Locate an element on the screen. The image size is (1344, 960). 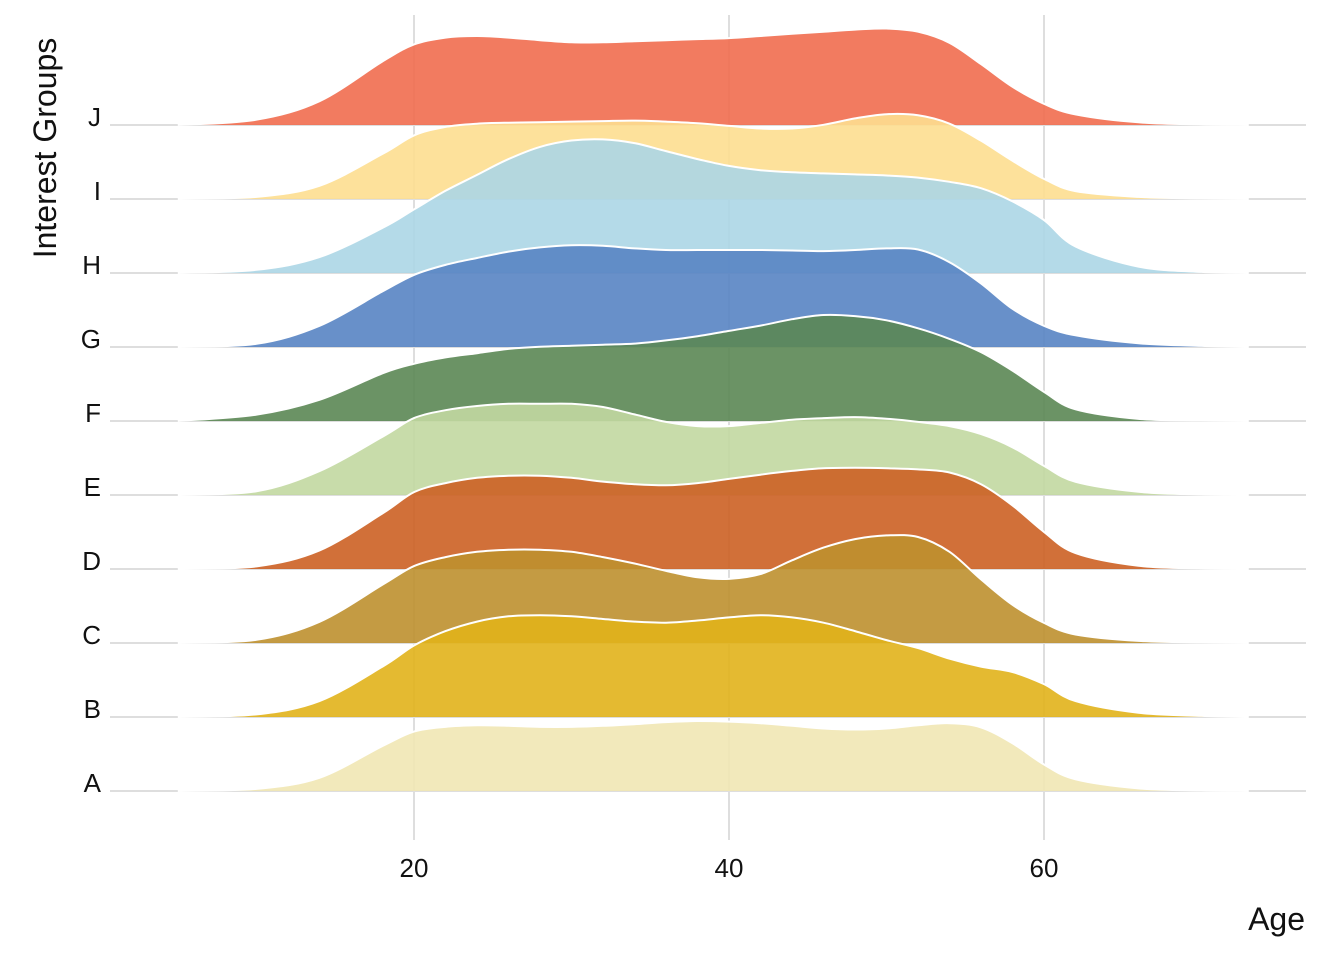
ridge-outline-C is located at coordinates (713, 589).